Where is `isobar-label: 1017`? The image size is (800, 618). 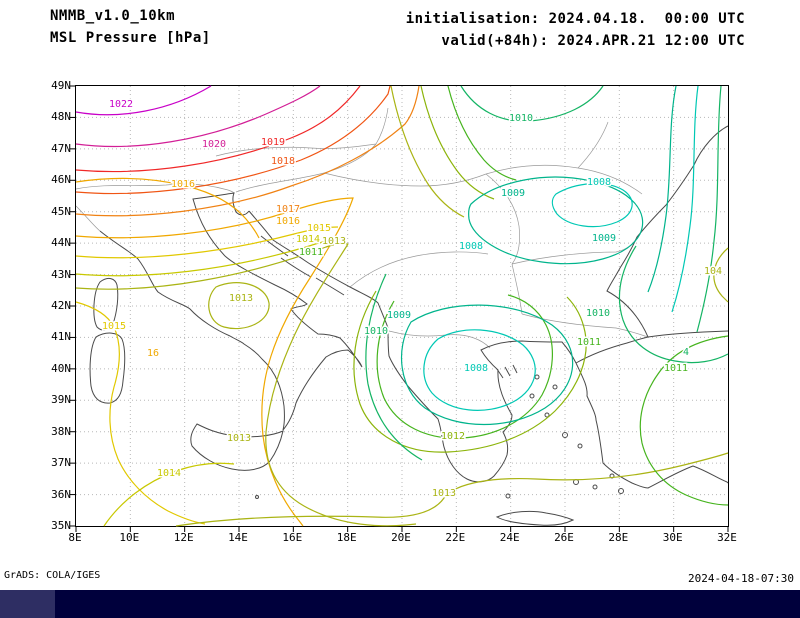 isobar-label: 1017 is located at coordinates (288, 209).